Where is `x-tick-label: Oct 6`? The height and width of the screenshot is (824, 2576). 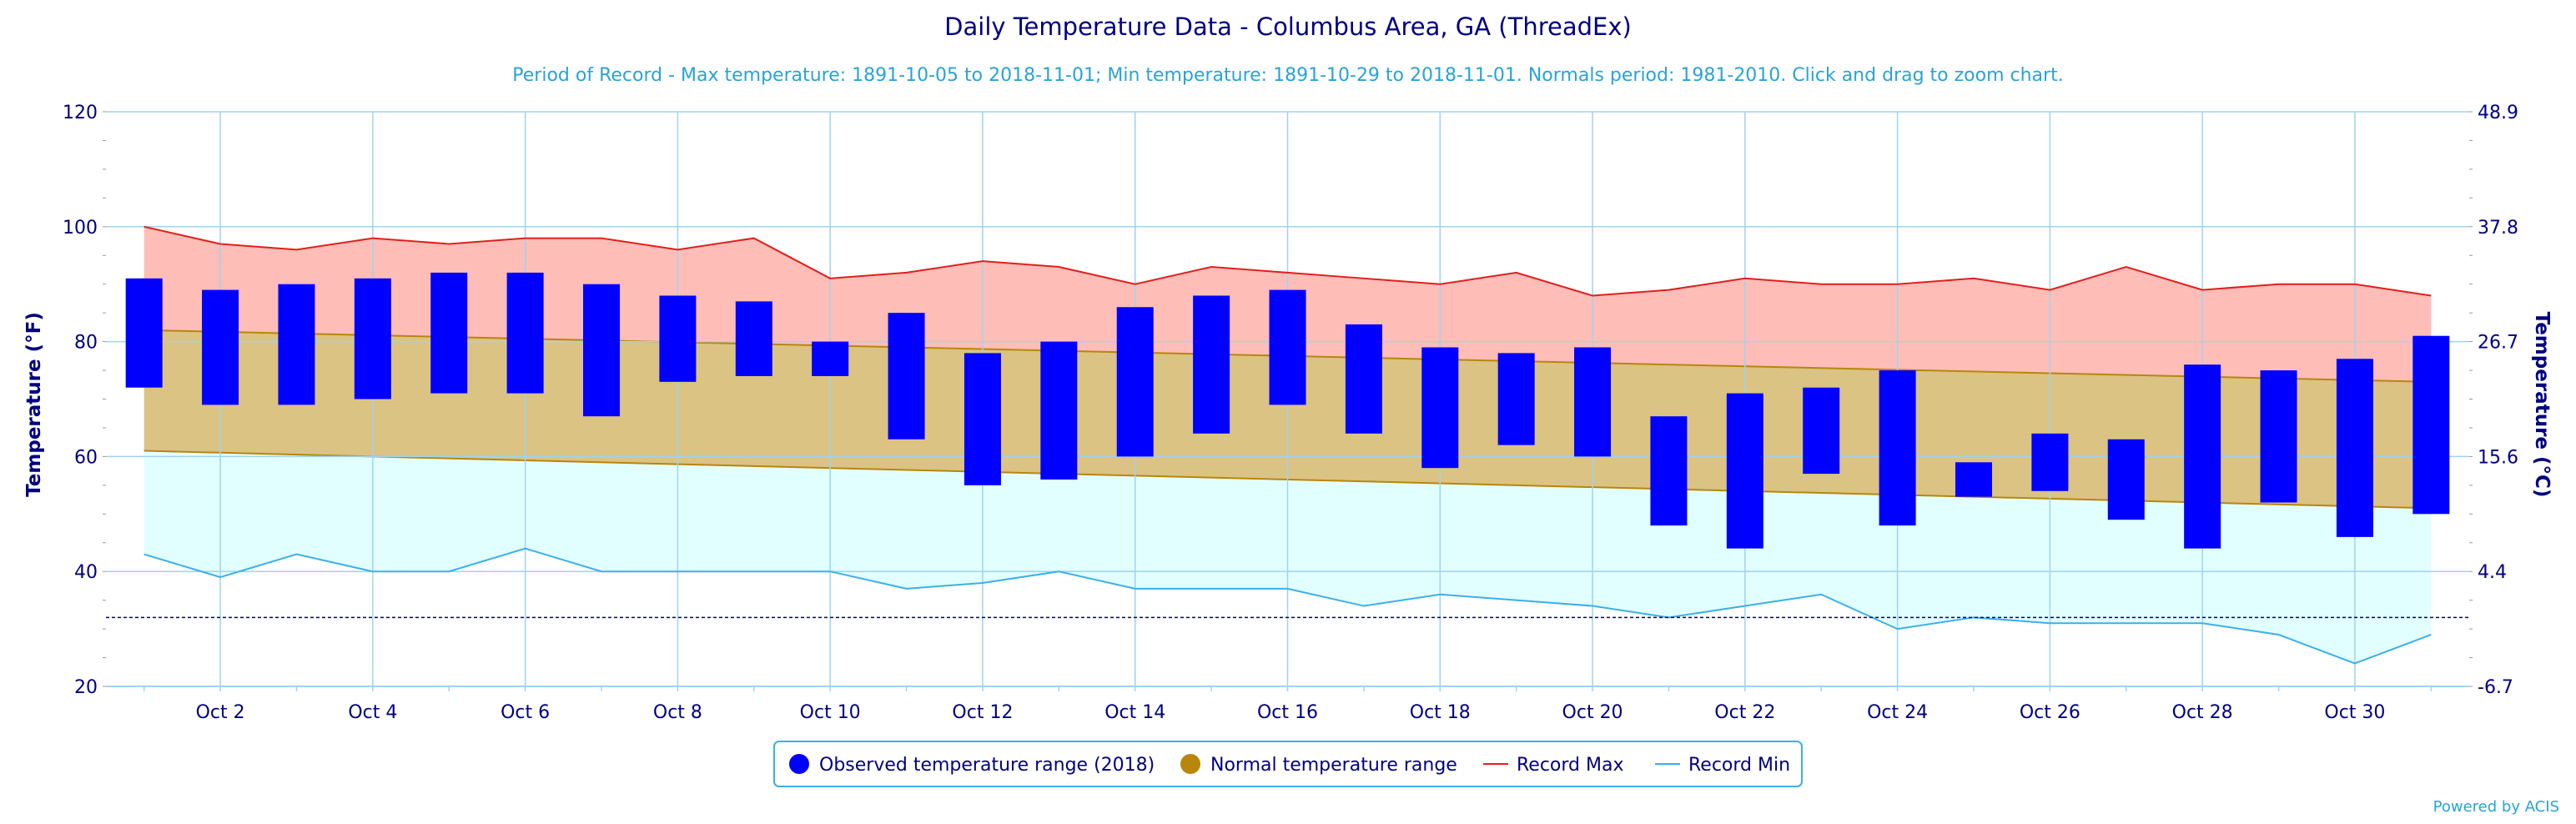 x-tick-label: Oct 6 is located at coordinates (525, 712).